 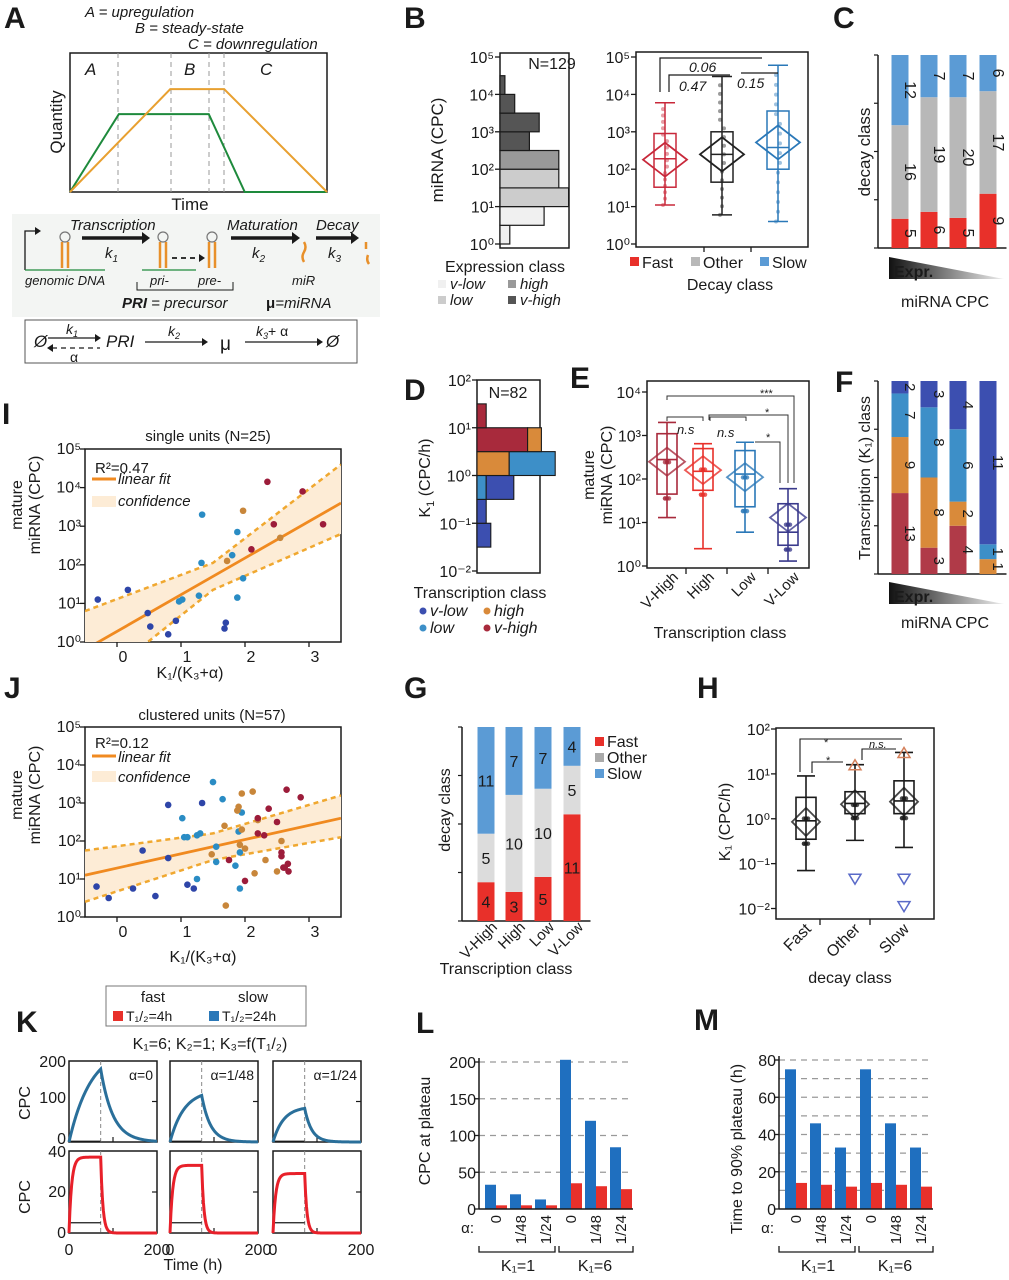 What do you see at coordinates (202, 258) in the screenshot?
I see `processing-arrowhead-icon` at bounding box center [202, 258].